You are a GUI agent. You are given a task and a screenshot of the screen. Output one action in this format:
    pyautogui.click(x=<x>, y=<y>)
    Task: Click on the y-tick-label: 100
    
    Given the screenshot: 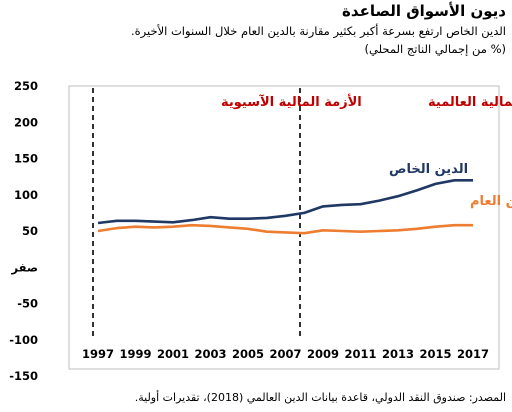 What is the action you would take?
    pyautogui.click(x=26, y=195)
    